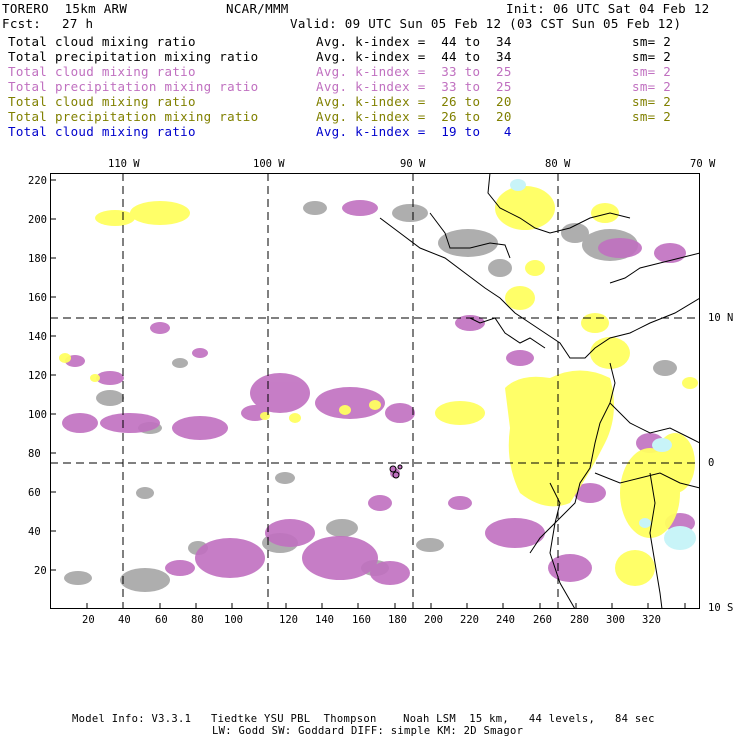  What do you see at coordinates (102, 131) in the screenshot?
I see `legend-field-7: Total cloud mixing ratio` at bounding box center [102, 131].